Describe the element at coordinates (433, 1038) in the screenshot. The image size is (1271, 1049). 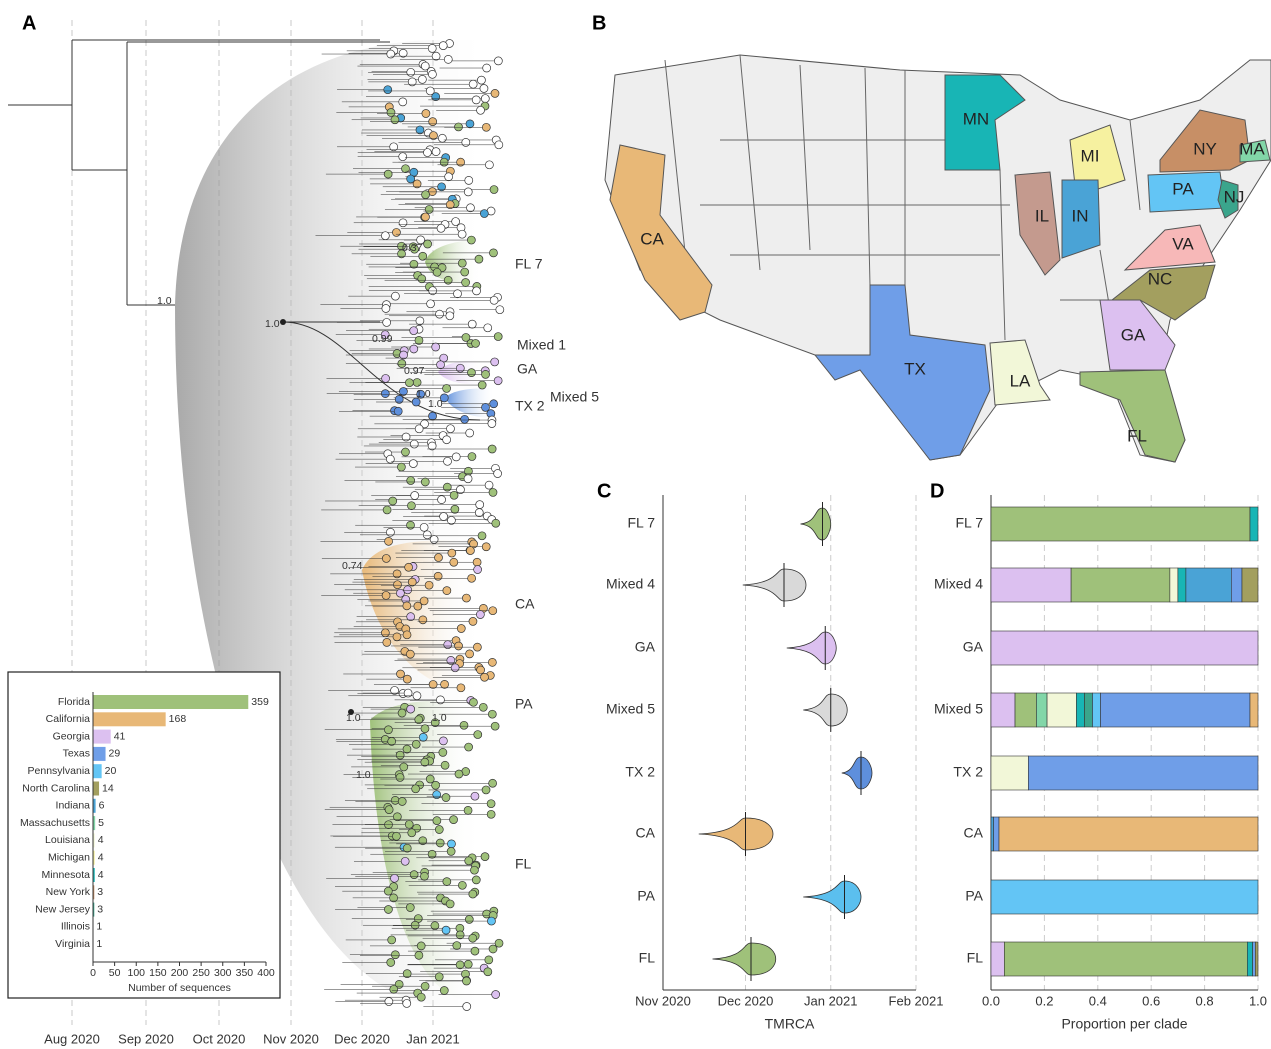
I see `x-tick-label: Jan 2021` at that location.